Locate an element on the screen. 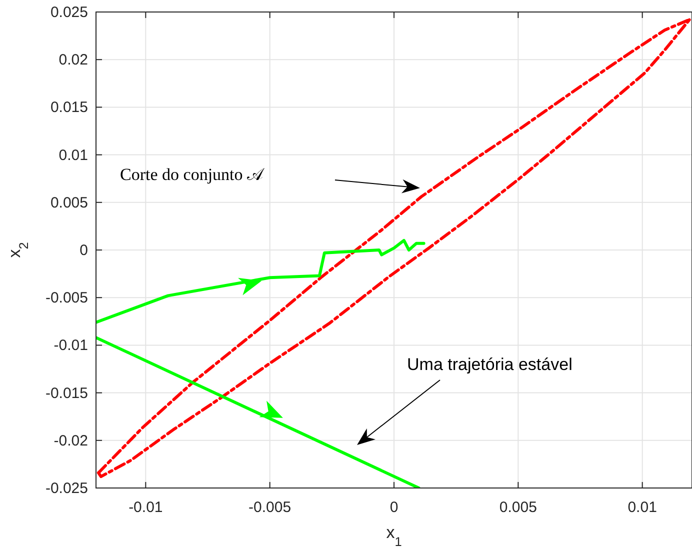 The height and width of the screenshot is (550, 692). y-tick-label: 0.015 is located at coordinates (69, 107).